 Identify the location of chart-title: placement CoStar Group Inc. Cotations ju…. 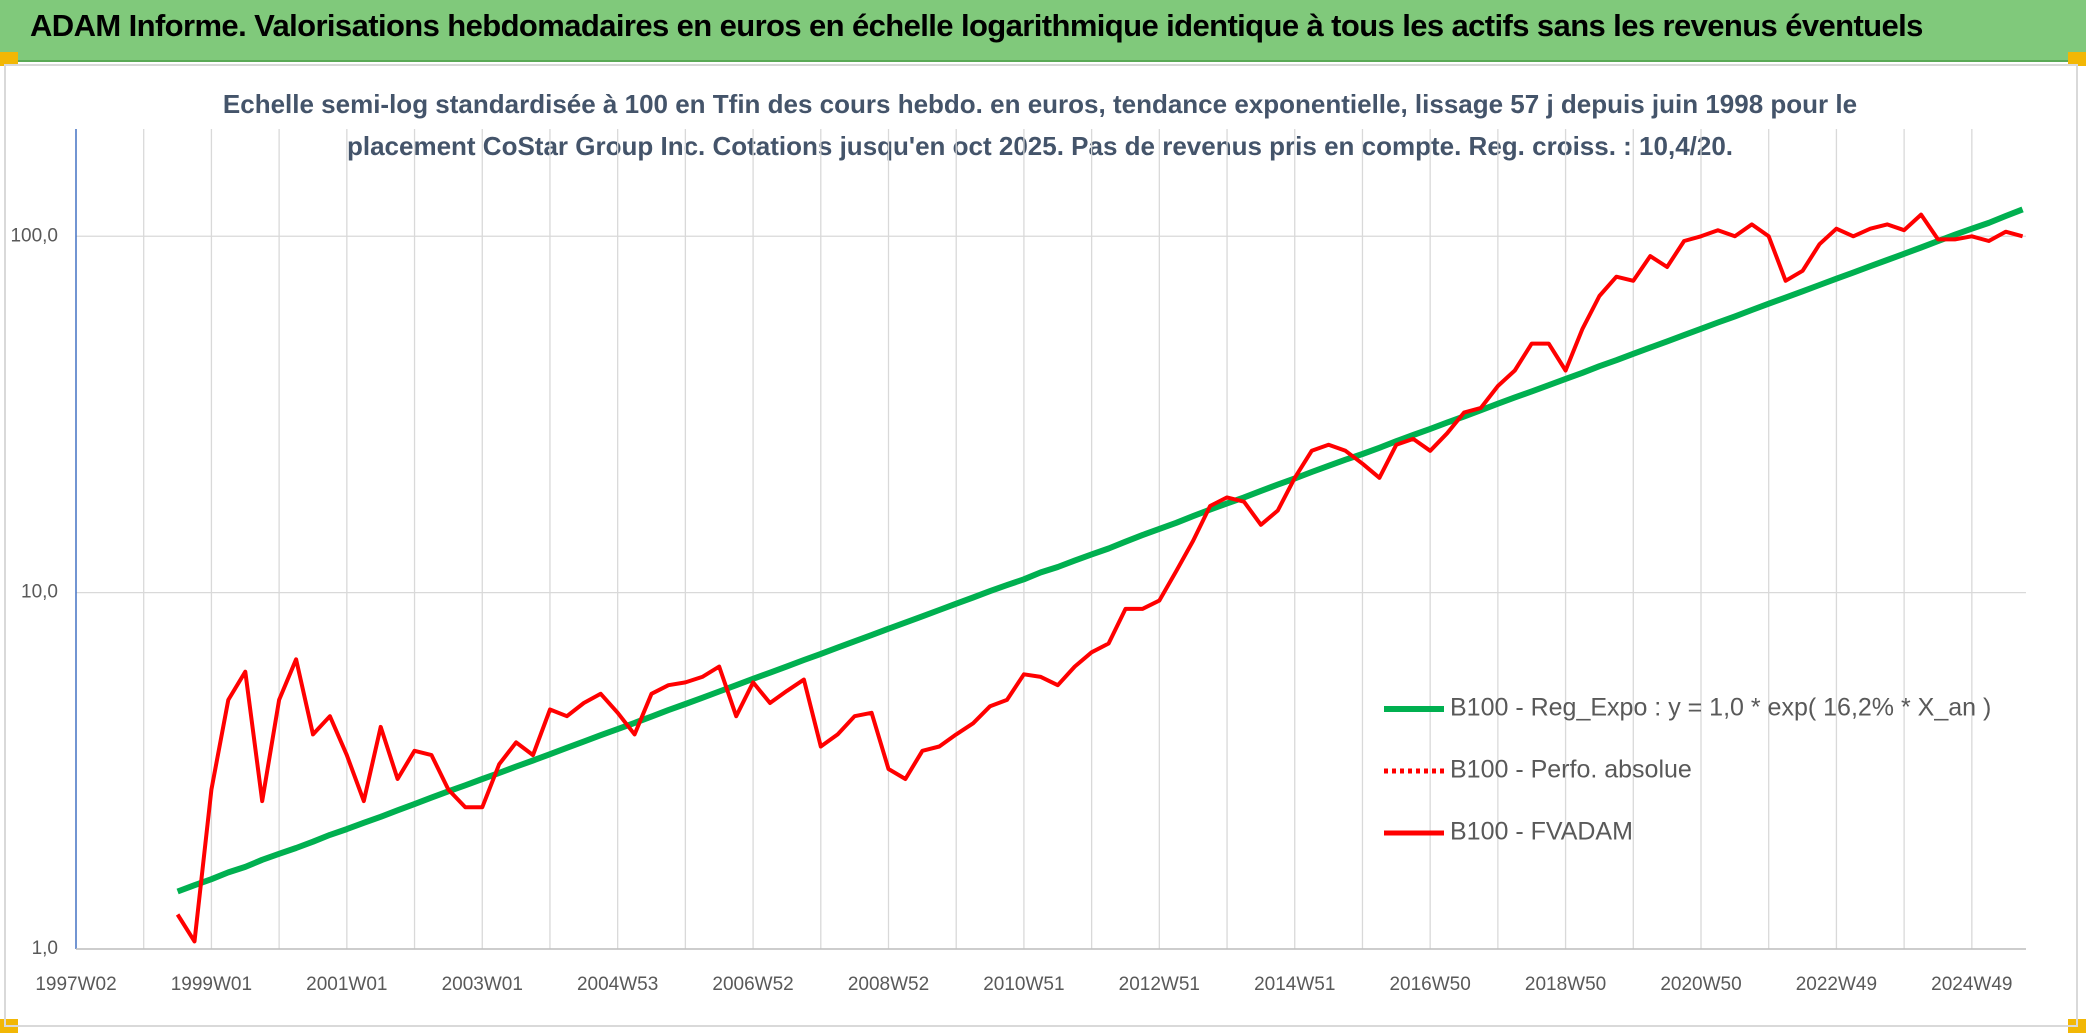
(1040, 146).